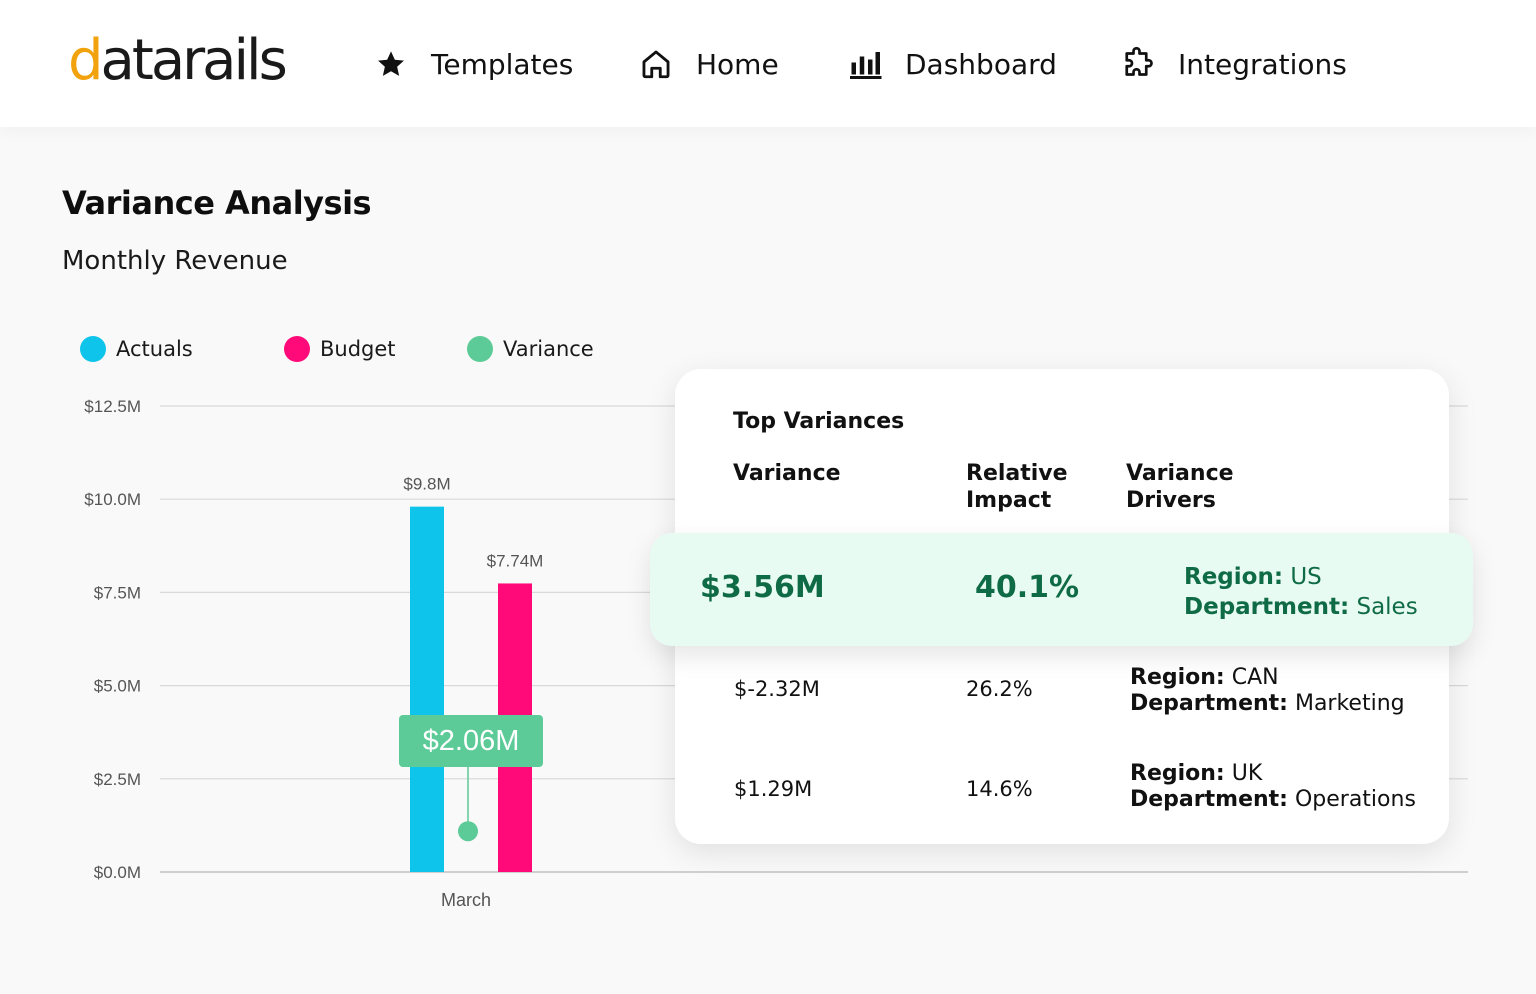 The height and width of the screenshot is (994, 1536). Describe the element at coordinates (480, 349) in the screenshot. I see `legend-swatch-variance` at that location.